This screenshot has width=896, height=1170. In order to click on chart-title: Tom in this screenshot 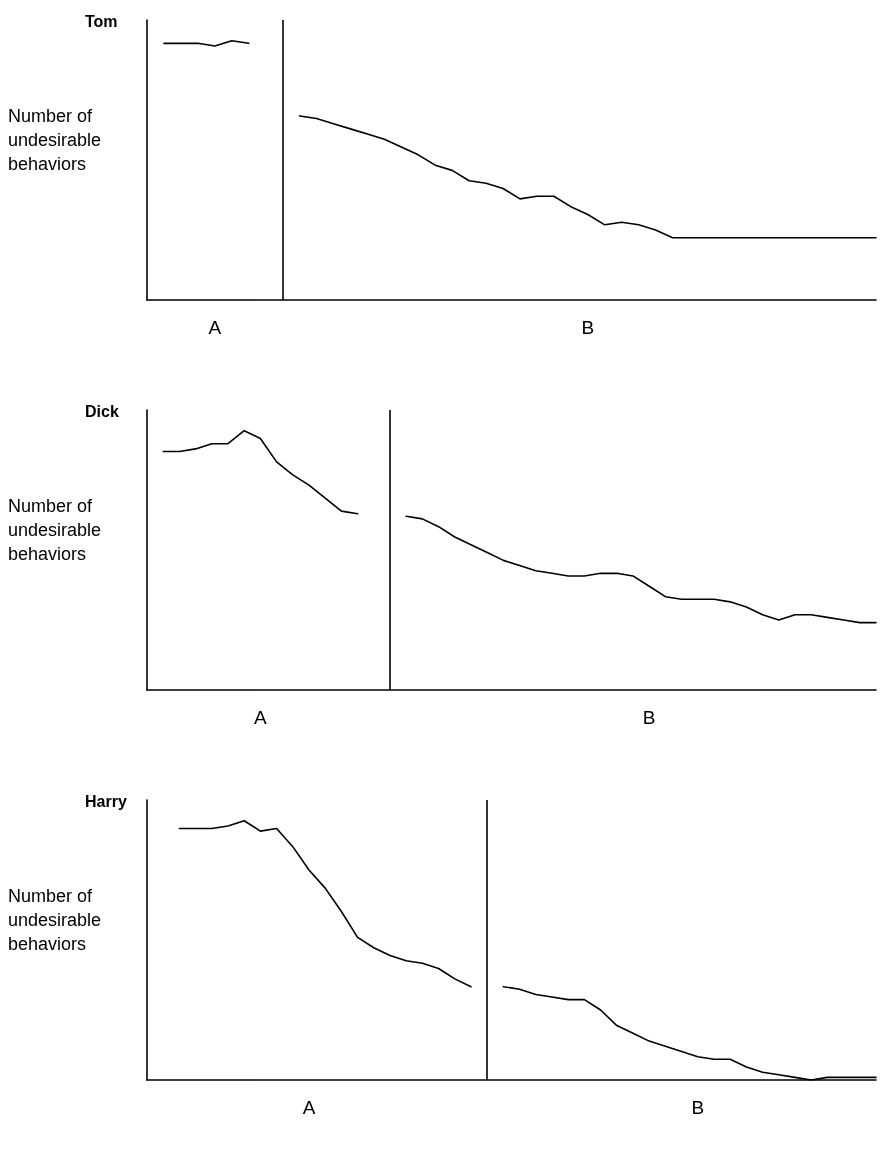, I will do `click(101, 21)`.